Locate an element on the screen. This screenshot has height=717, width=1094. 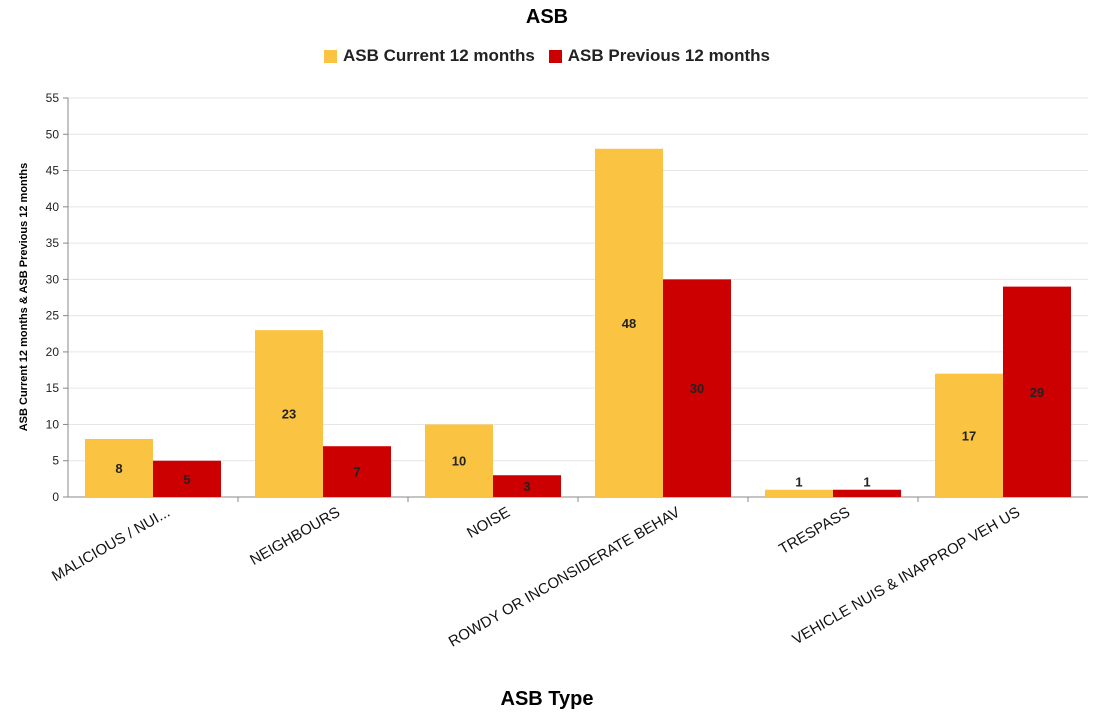
data-label: 3 is located at coordinates (526, 486).